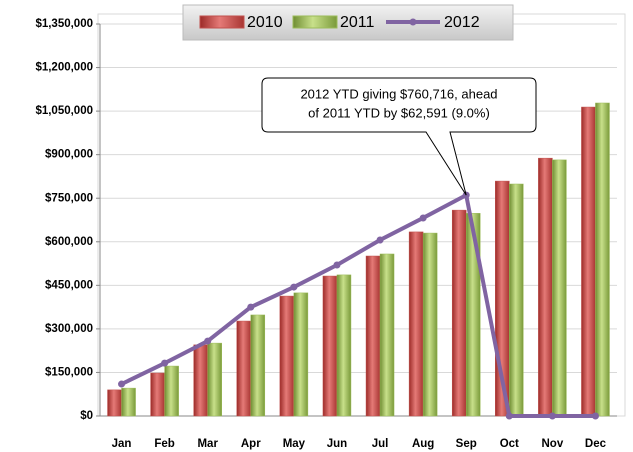 The height and width of the screenshot is (452, 633). What do you see at coordinates (164, 444) in the screenshot?
I see `x-tick-label: Feb` at bounding box center [164, 444].